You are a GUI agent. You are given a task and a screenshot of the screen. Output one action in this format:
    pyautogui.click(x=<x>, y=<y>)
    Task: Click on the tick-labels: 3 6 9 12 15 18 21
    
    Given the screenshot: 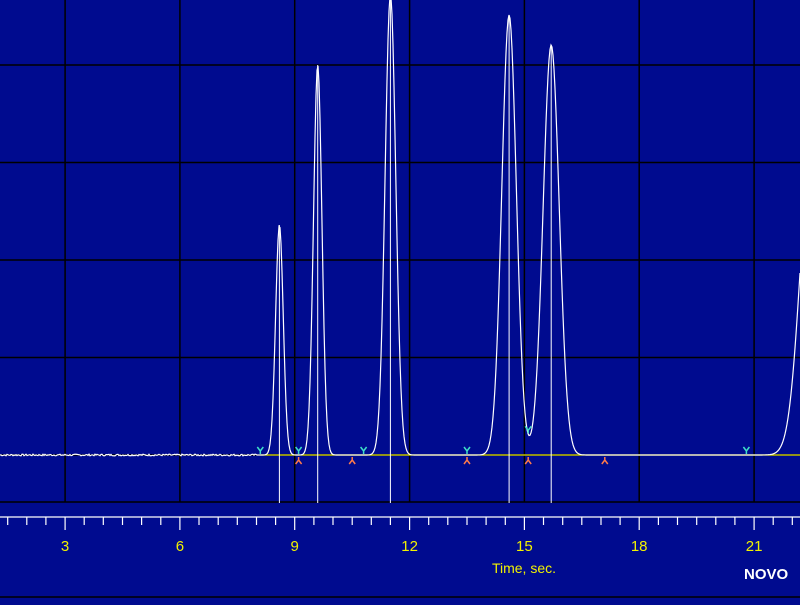 What is the action you would take?
    pyautogui.click(x=412, y=546)
    